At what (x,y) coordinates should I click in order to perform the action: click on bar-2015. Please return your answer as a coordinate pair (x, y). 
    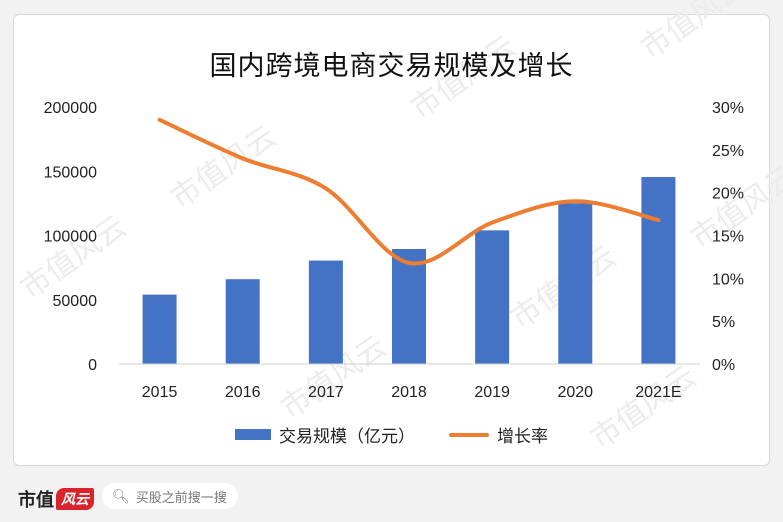
    Looking at the image, I should click on (159, 329).